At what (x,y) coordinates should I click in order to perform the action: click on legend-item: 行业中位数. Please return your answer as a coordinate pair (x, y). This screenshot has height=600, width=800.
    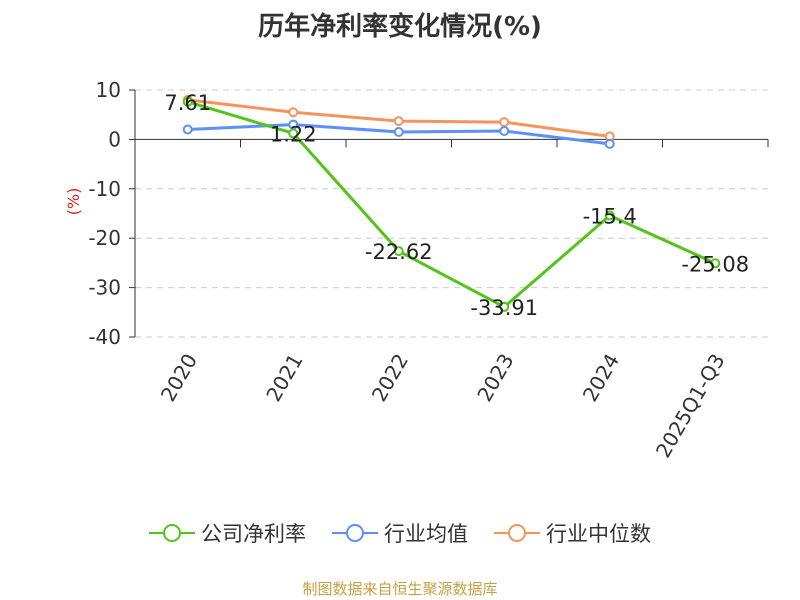
    Looking at the image, I should click on (572, 533).